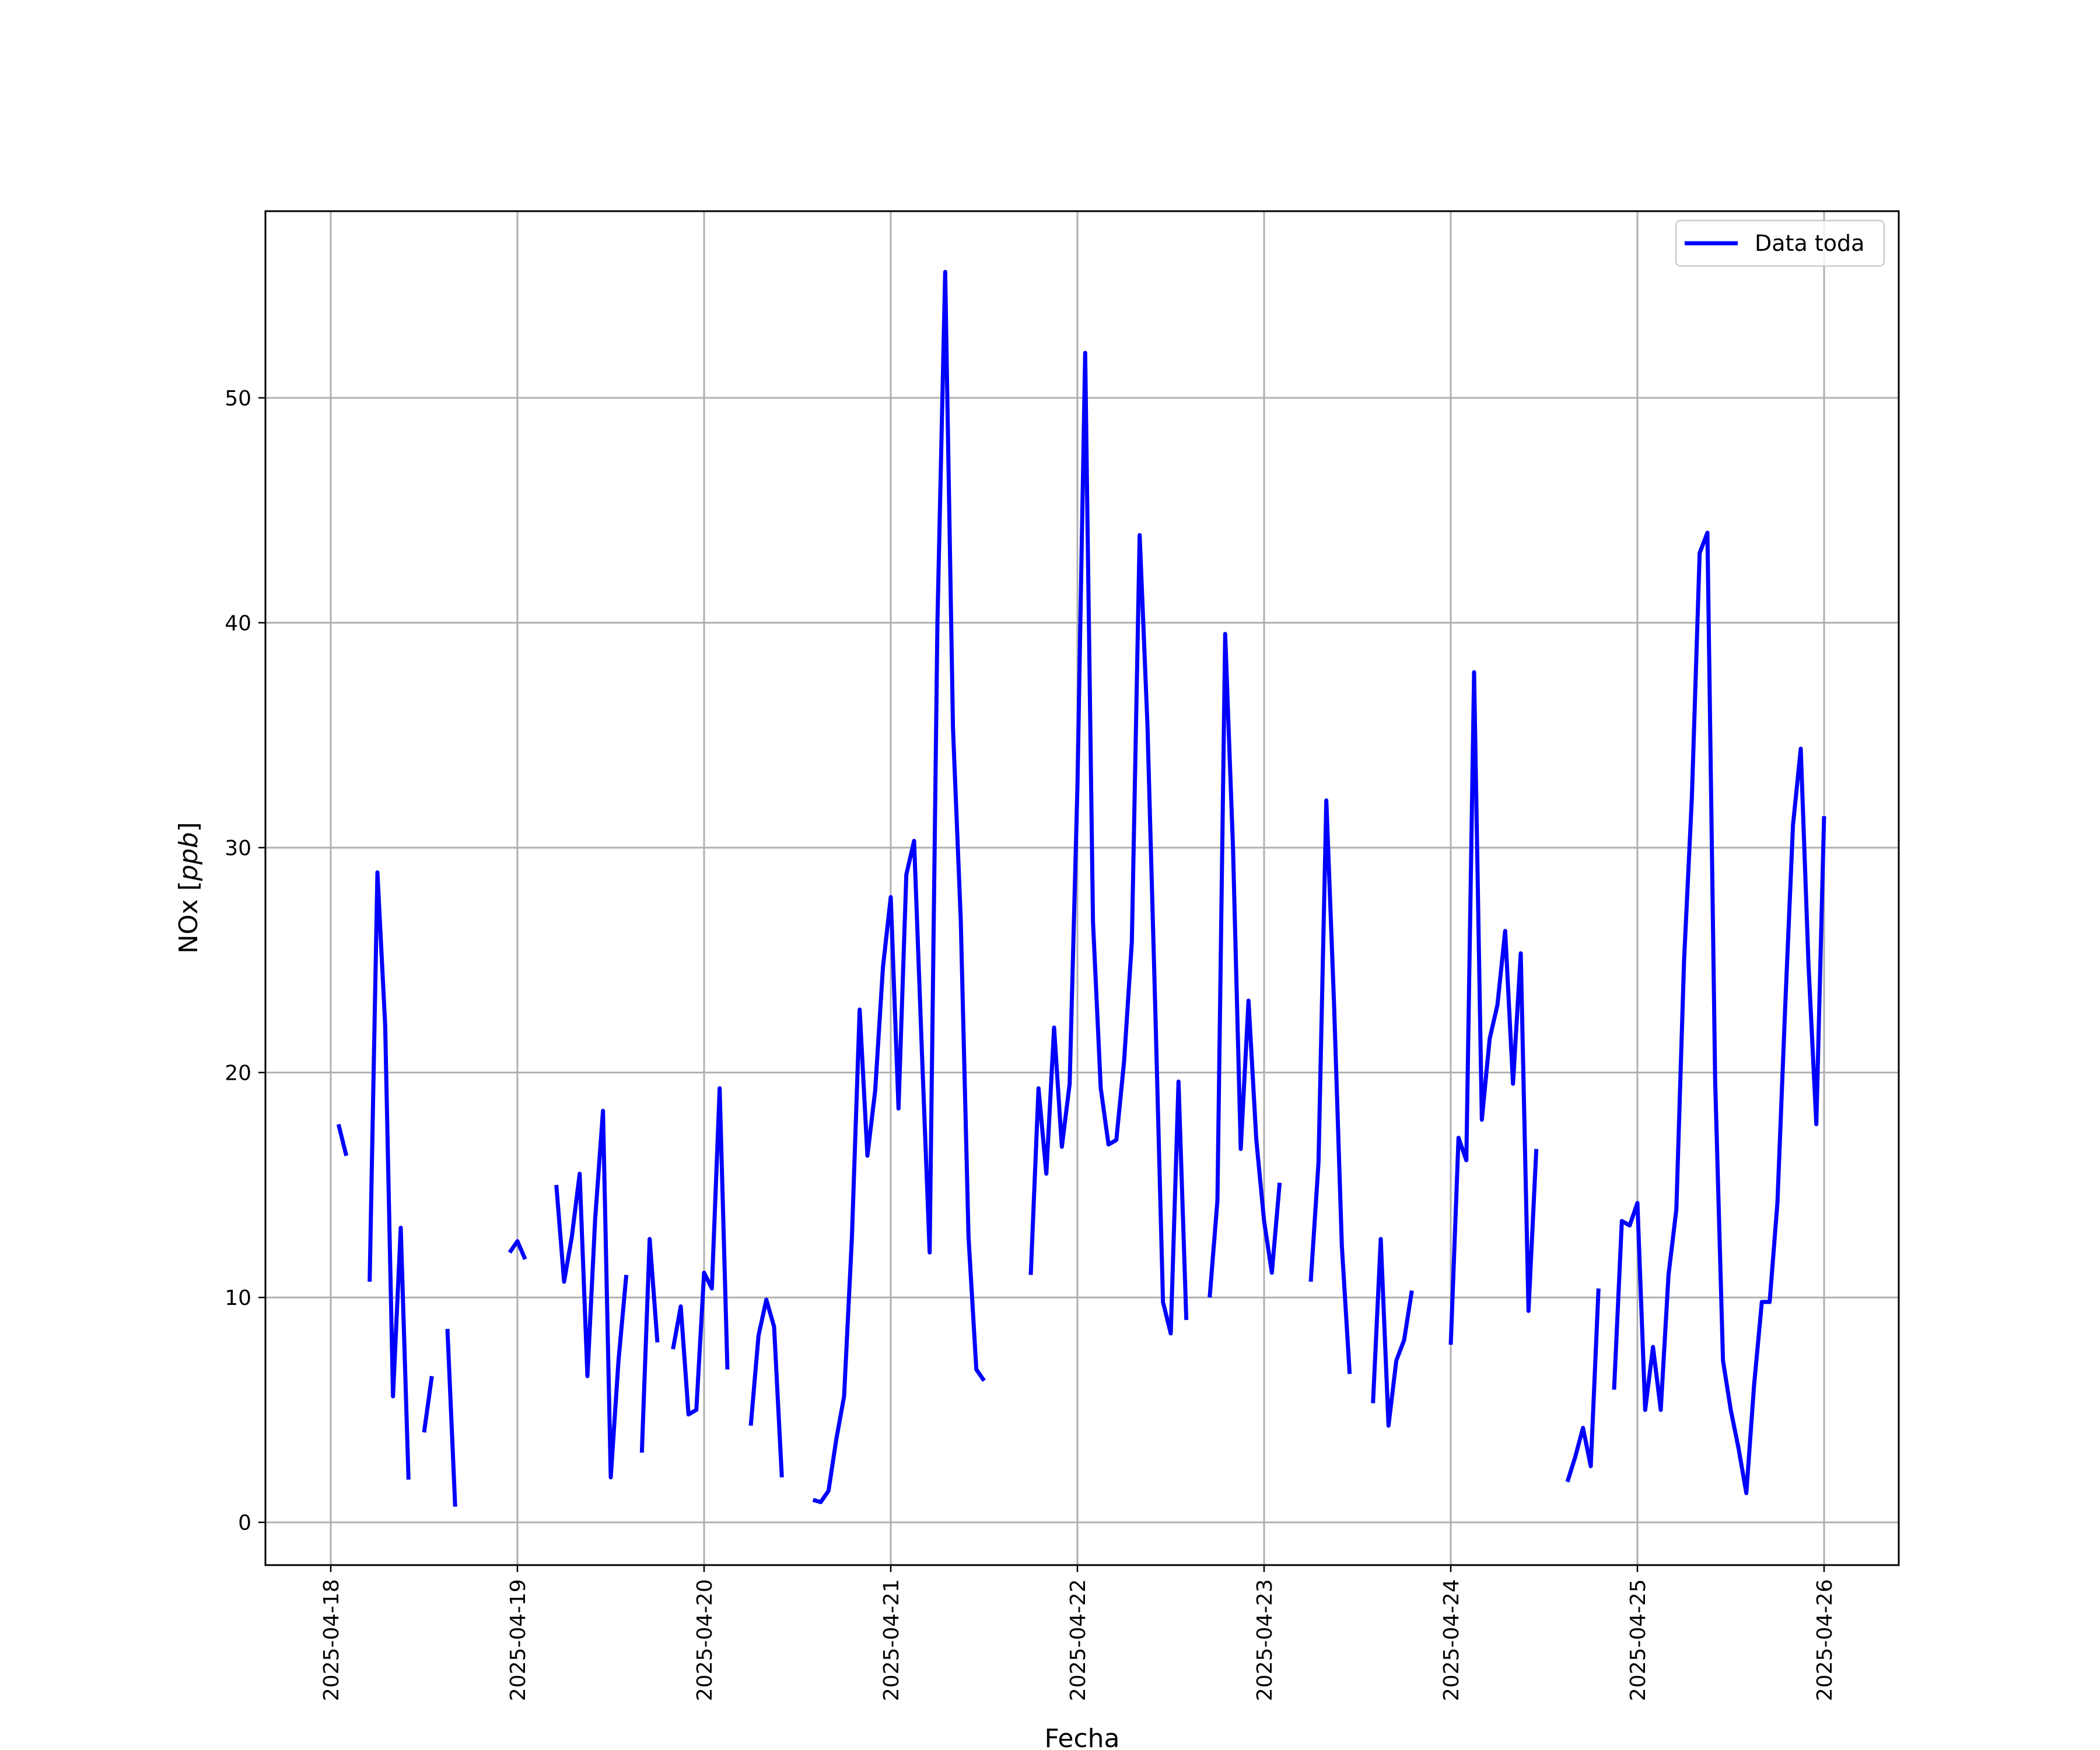  What do you see at coordinates (1452, 1640) in the screenshot?
I see `x-tick-label: 2025-04-24` at bounding box center [1452, 1640].